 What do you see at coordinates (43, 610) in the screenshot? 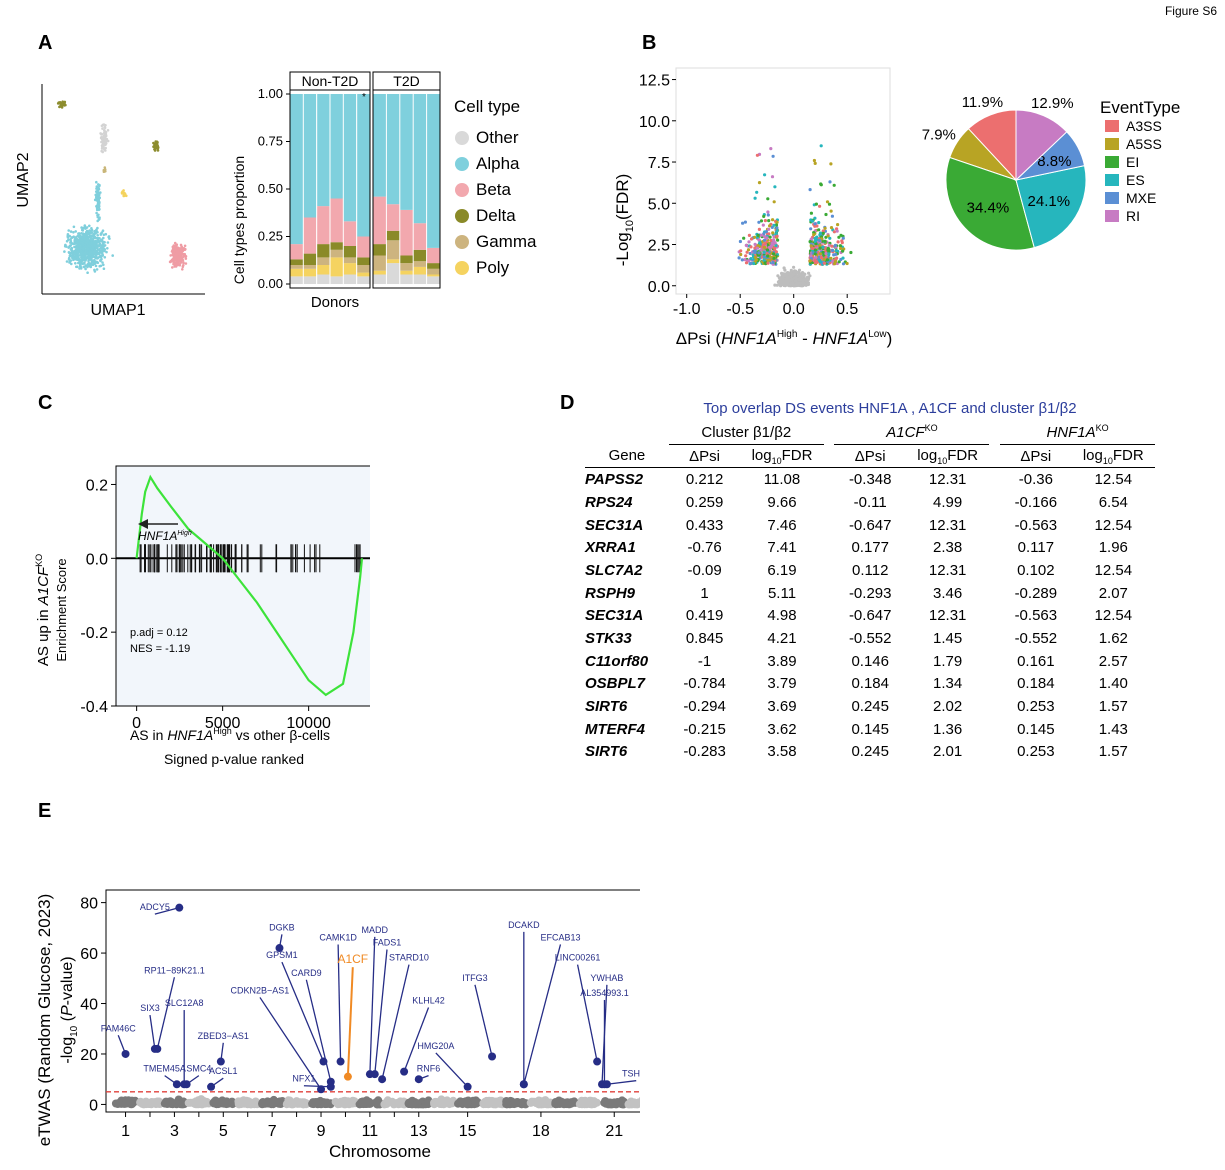
I see `gsea-ylabel-1: AS up in A1CFKO` at bounding box center [43, 610].